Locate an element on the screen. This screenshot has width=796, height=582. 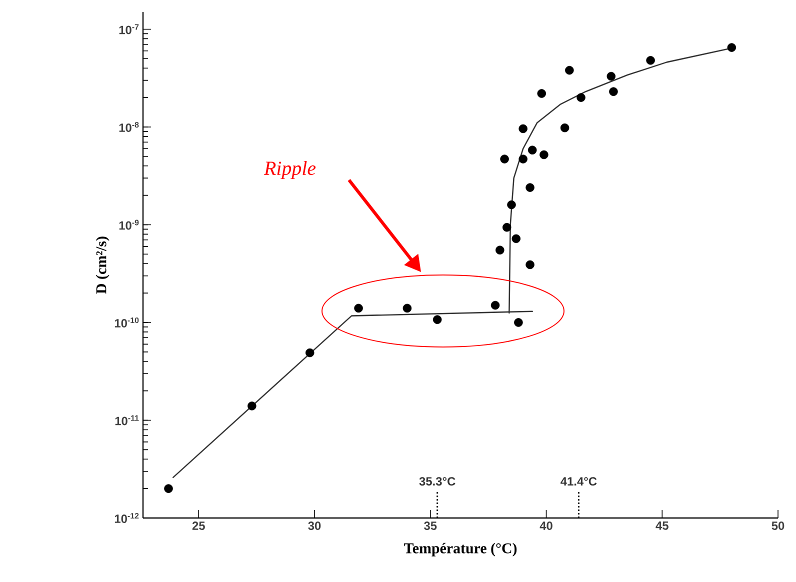
y-tick-label: 10$^{-11}$ is located at coordinates (127, 420).